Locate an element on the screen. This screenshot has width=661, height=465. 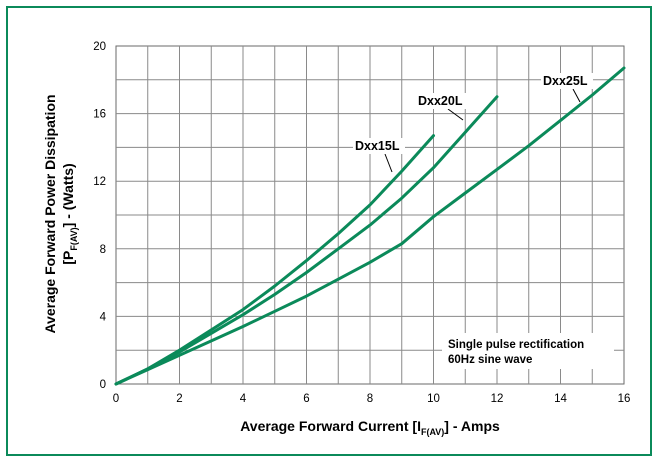
annotation-line1: Single pulse rectification is located at coordinates (516, 345).